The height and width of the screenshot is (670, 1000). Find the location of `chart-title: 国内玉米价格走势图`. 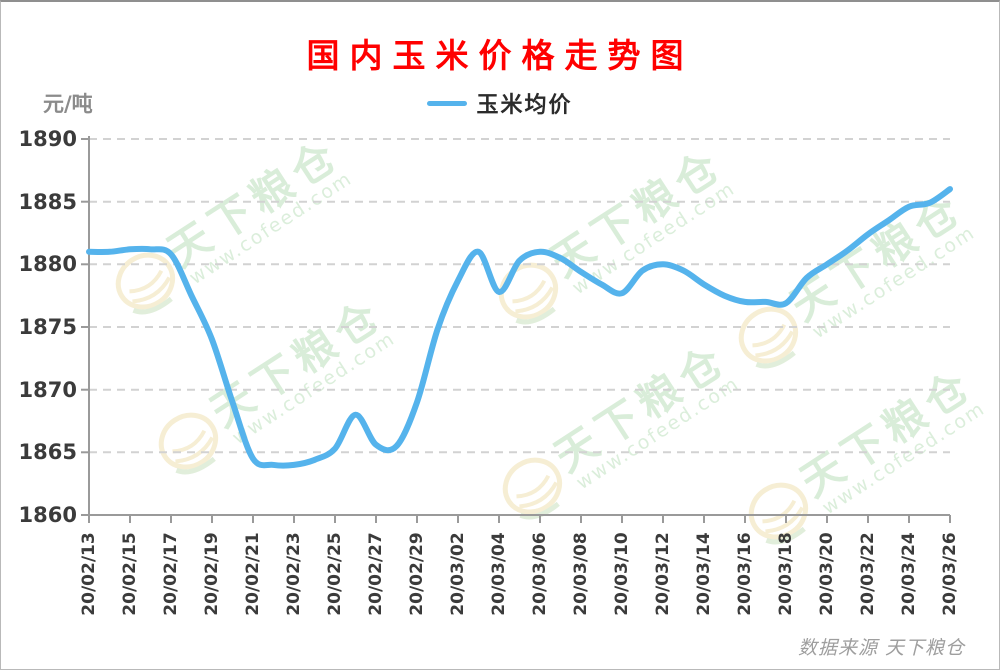

chart-title: 国内玉米价格走势图 is located at coordinates (500, 55).